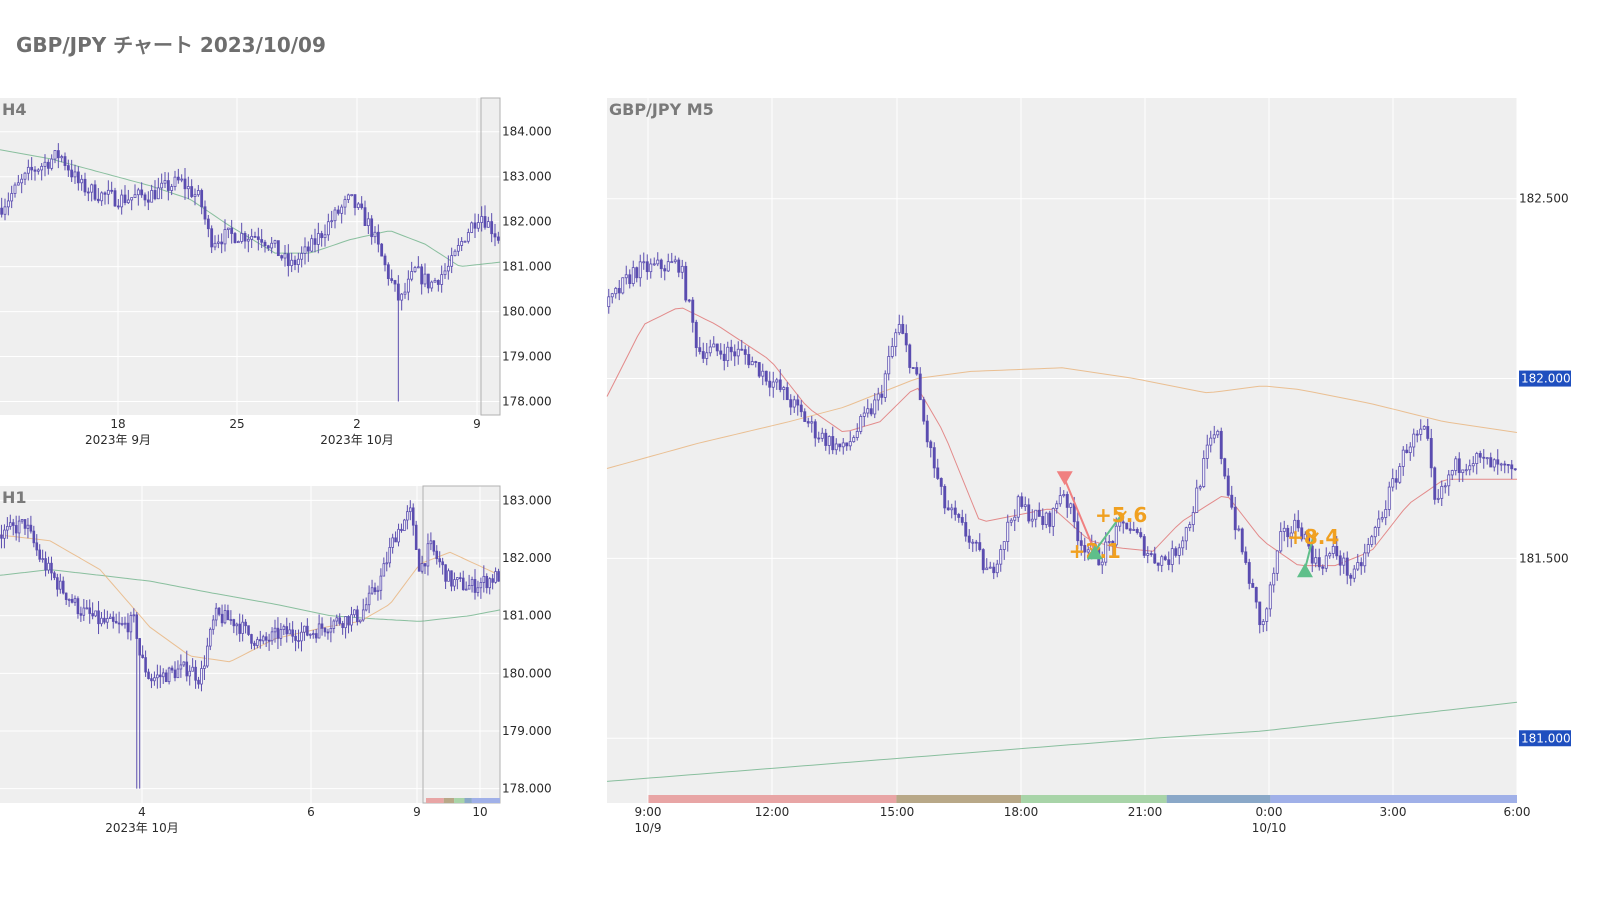  Describe the element at coordinates (1544, 199) in the screenshot. I see `m5-y-tick-label: 182.500` at that location.